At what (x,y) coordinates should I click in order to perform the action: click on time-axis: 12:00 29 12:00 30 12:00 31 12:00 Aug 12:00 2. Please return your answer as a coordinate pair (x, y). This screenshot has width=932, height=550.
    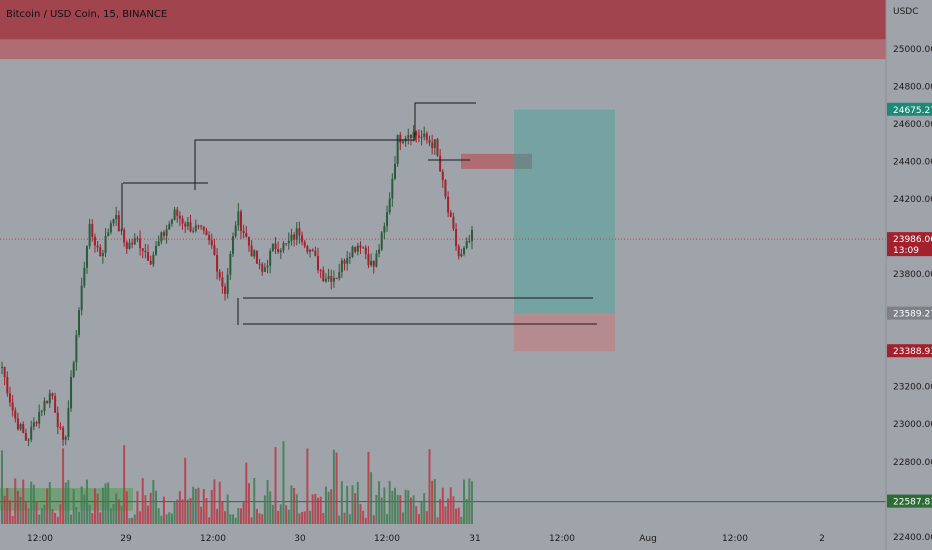
    Looking at the image, I should click on (426, 539).